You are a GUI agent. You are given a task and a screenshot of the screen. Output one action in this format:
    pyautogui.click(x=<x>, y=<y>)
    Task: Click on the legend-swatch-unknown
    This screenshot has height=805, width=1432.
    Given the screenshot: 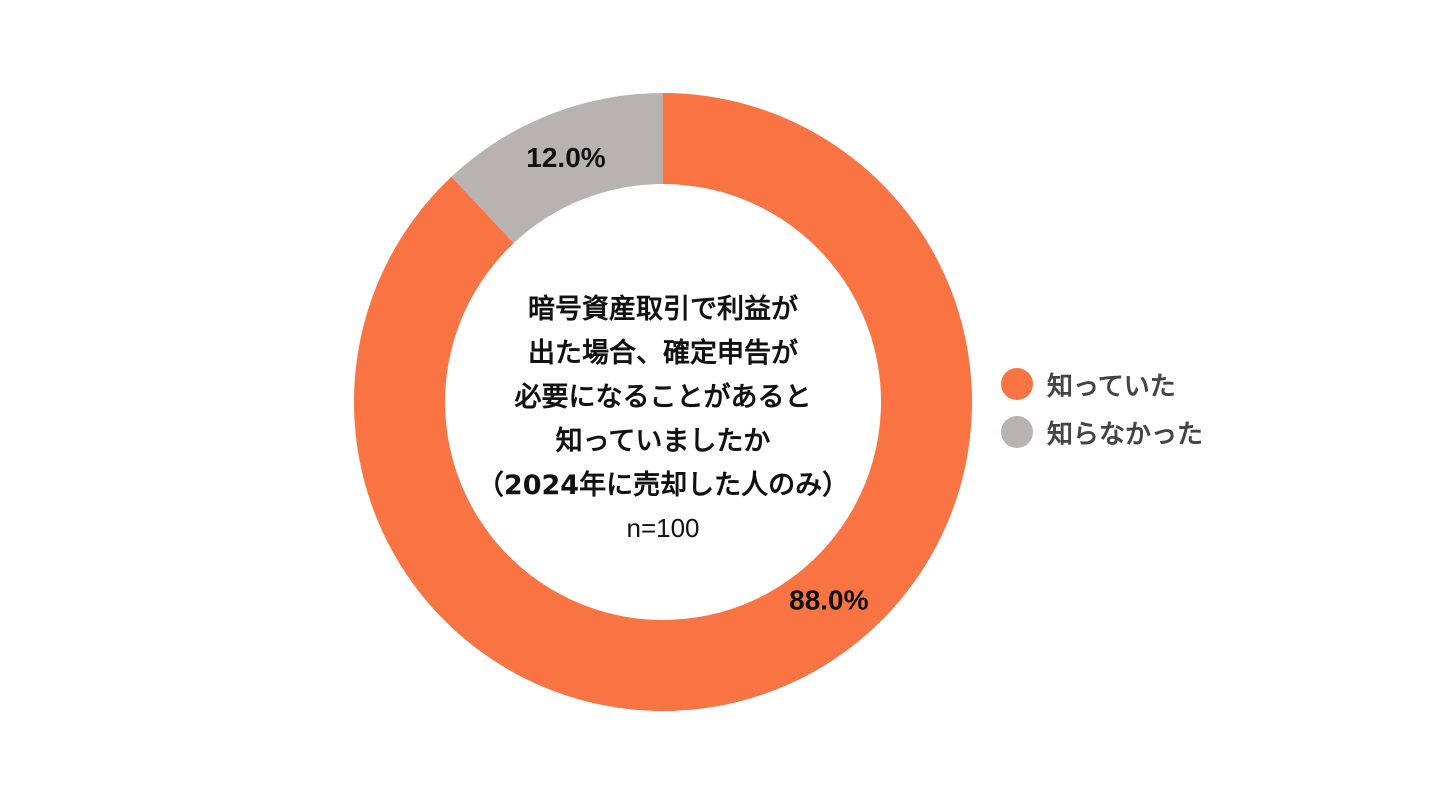 What is the action you would take?
    pyautogui.click(x=1017, y=432)
    